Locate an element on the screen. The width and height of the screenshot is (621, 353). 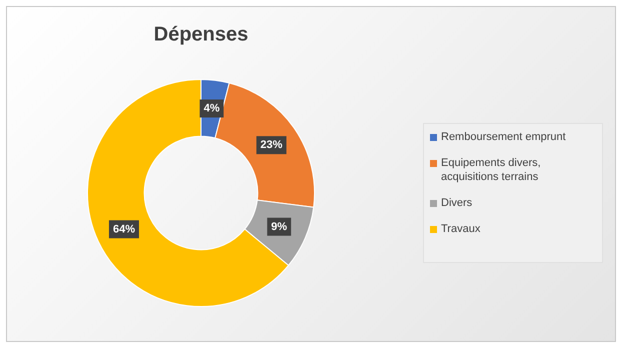
data-label: 4% is located at coordinates (212, 108).